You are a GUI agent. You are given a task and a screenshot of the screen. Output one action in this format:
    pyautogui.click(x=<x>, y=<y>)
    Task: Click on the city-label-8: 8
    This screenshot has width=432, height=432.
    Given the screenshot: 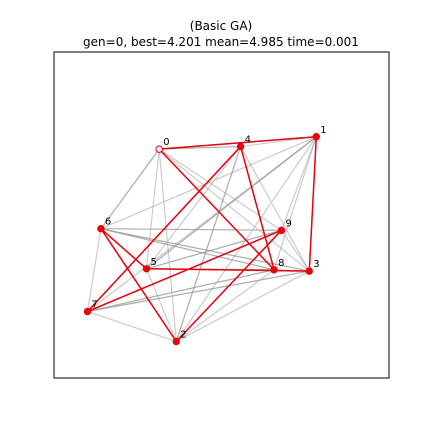 What is the action you would take?
    pyautogui.click(x=281, y=263)
    